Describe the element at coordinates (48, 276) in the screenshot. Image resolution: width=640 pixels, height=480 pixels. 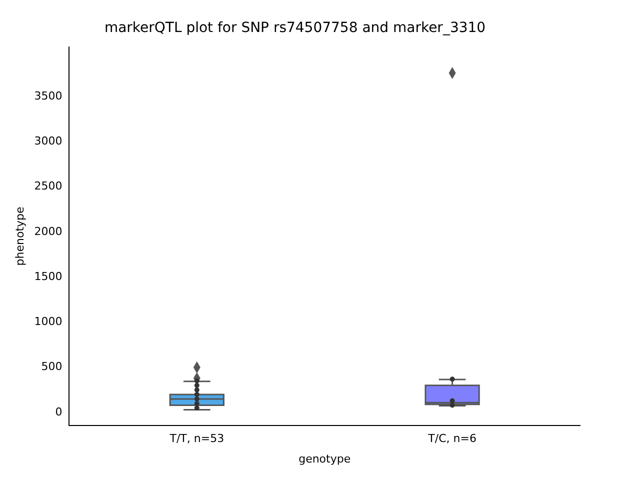
I see `y-tick-label: 1500` at that location.